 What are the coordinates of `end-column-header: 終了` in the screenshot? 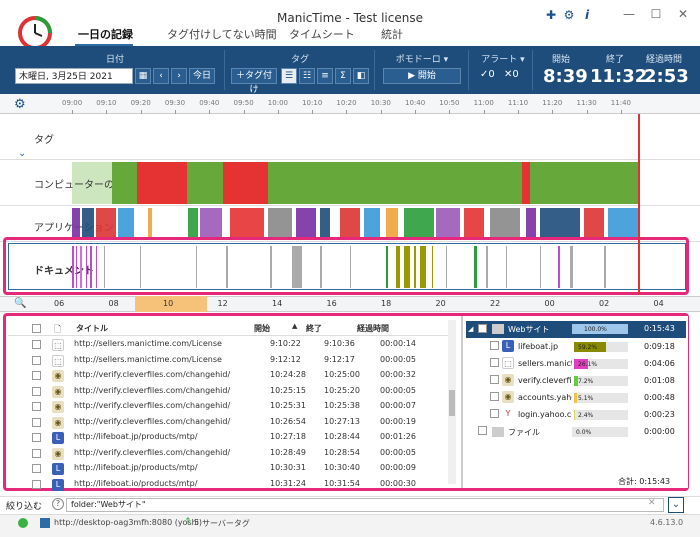 It's located at (314, 328).